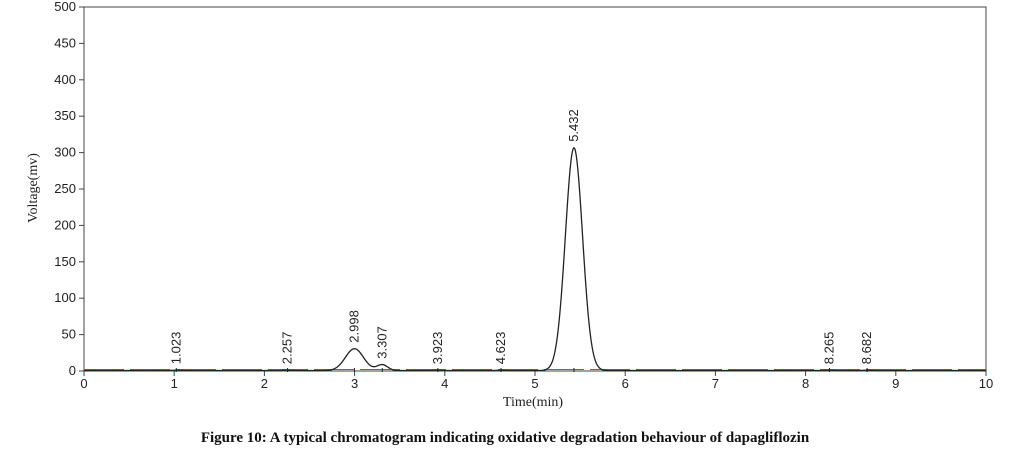 This screenshot has height=460, width=1010. Describe the element at coordinates (500, 348) in the screenshot. I see `peak-label: 4.623` at that location.